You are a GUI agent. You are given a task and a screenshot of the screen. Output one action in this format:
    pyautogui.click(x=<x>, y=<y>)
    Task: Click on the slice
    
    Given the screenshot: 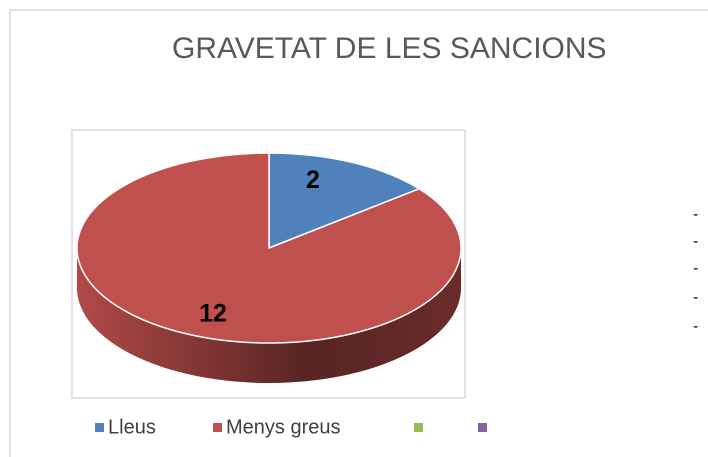 What is the action you would take?
    pyautogui.click(x=344, y=200)
    